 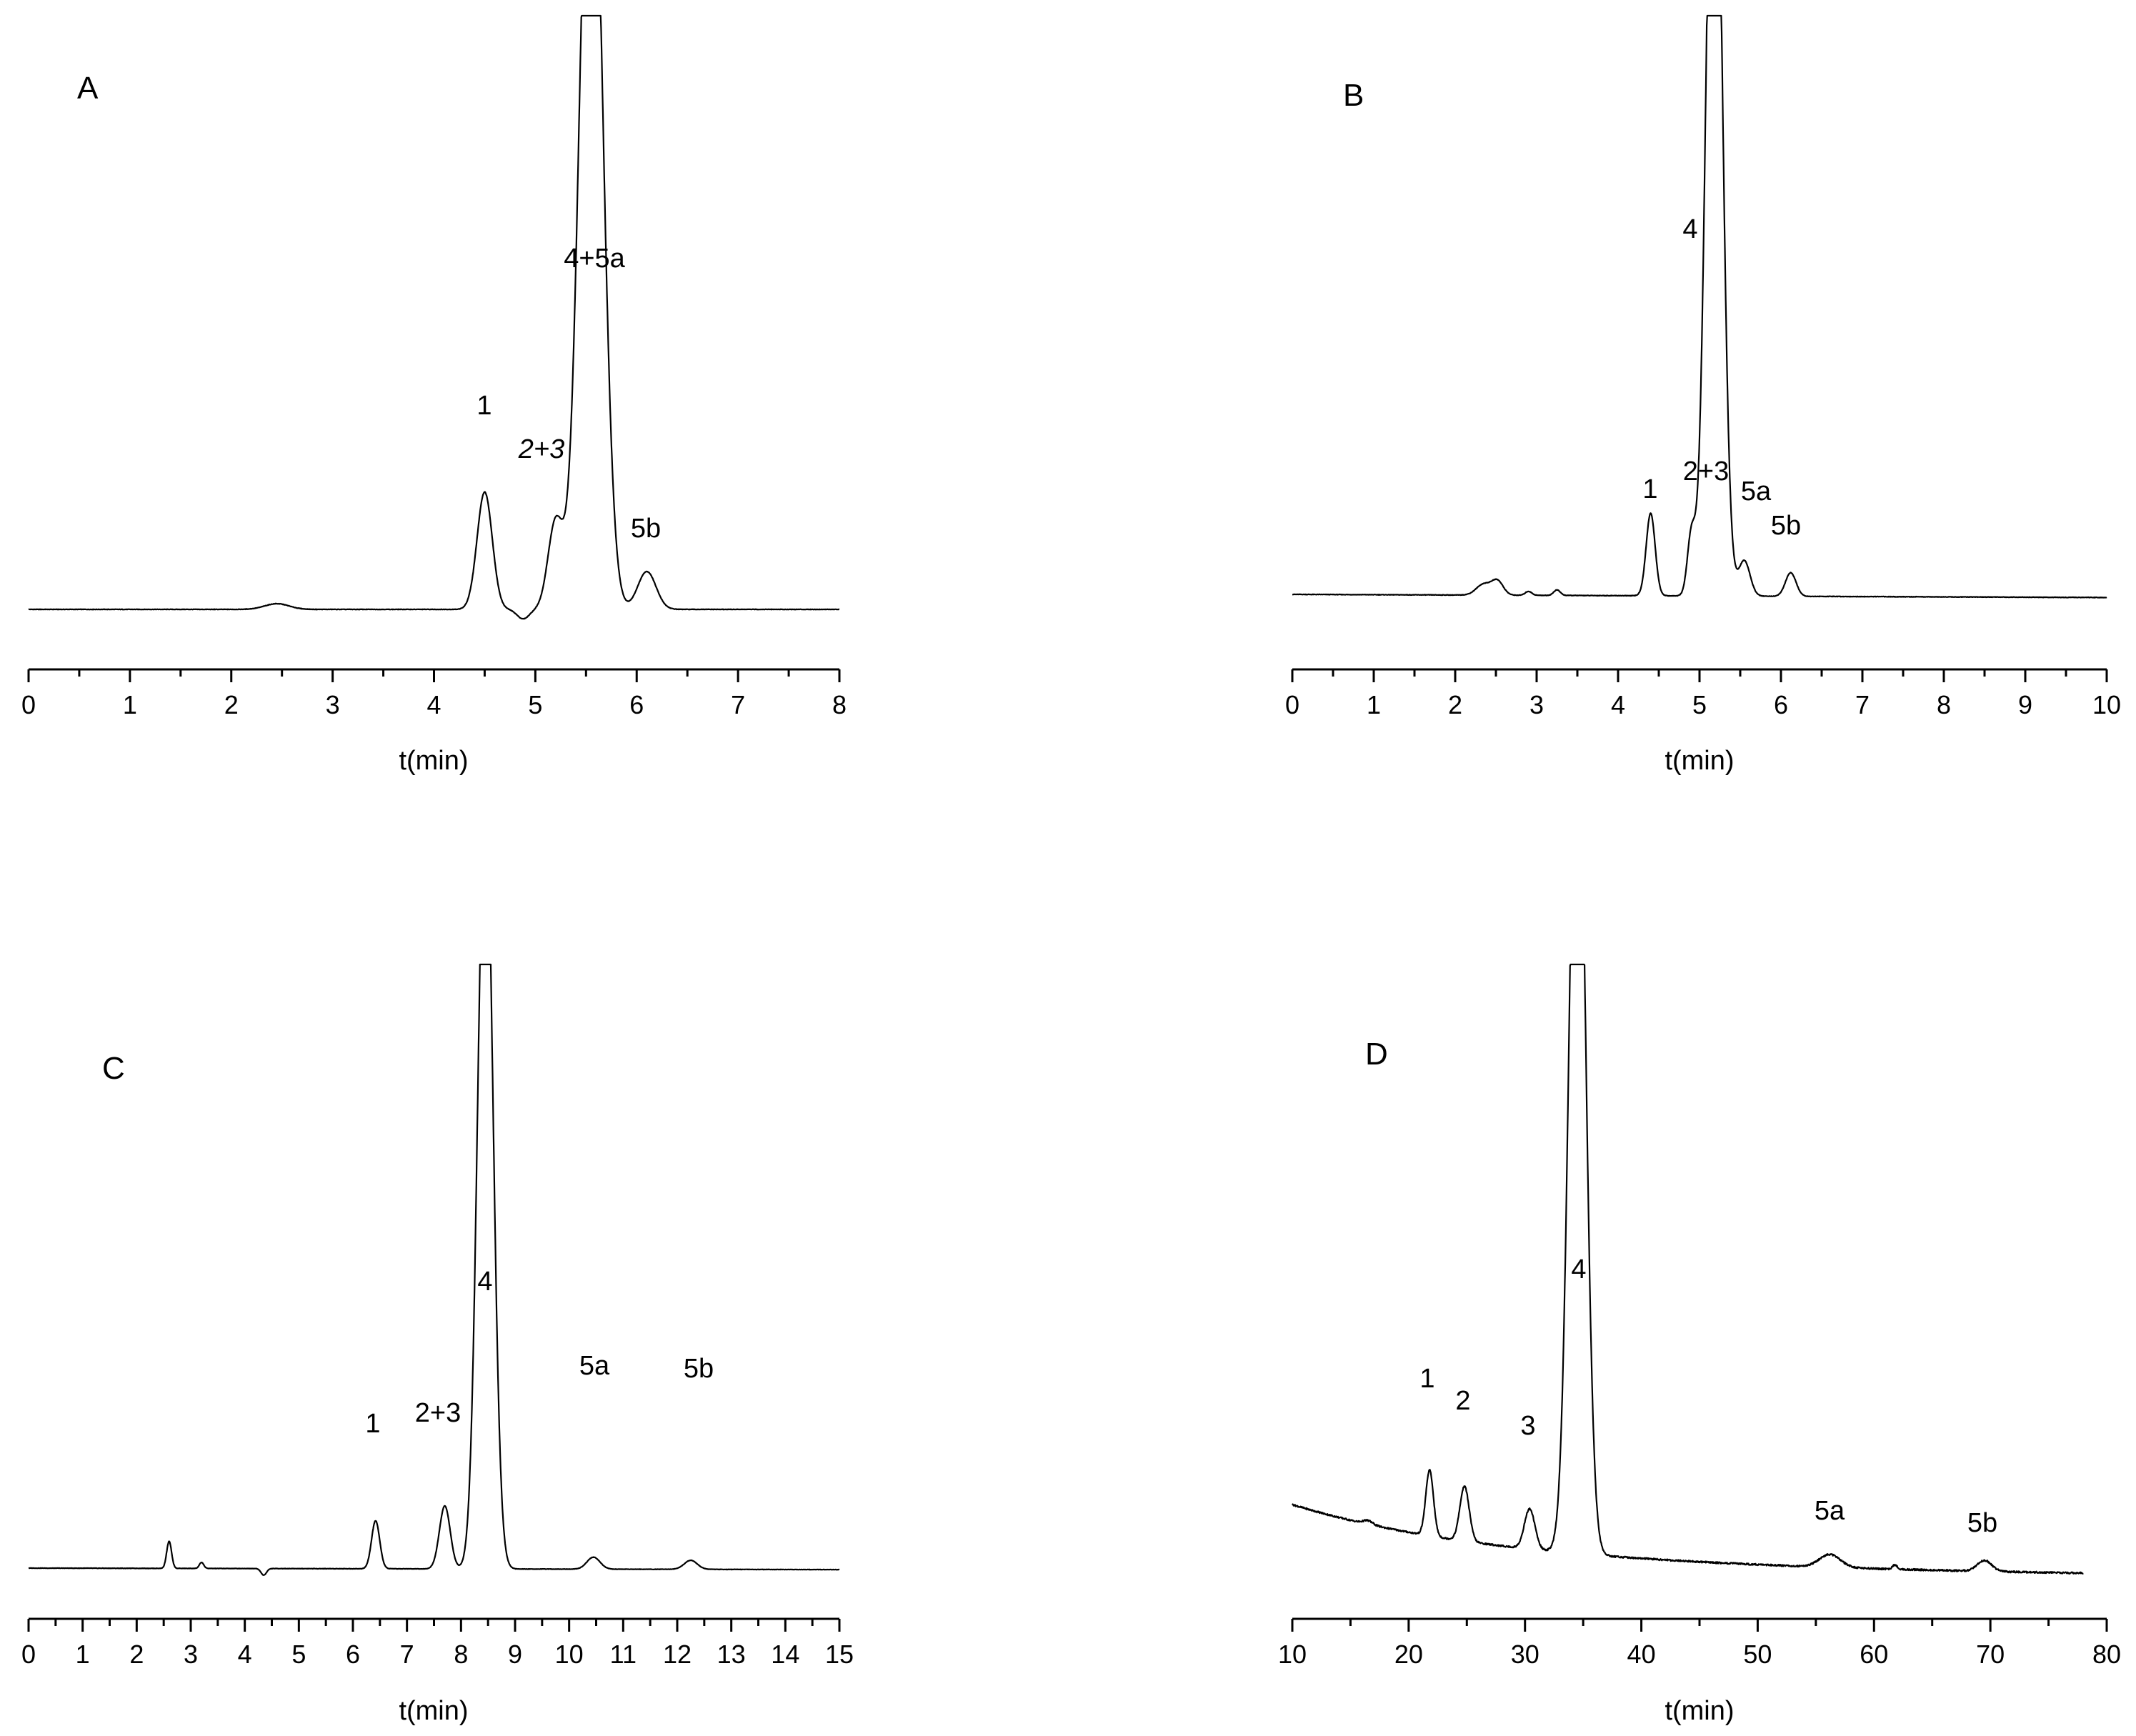 I want to click on x-axis-label-c: t(min), so click(x=433, y=1711).